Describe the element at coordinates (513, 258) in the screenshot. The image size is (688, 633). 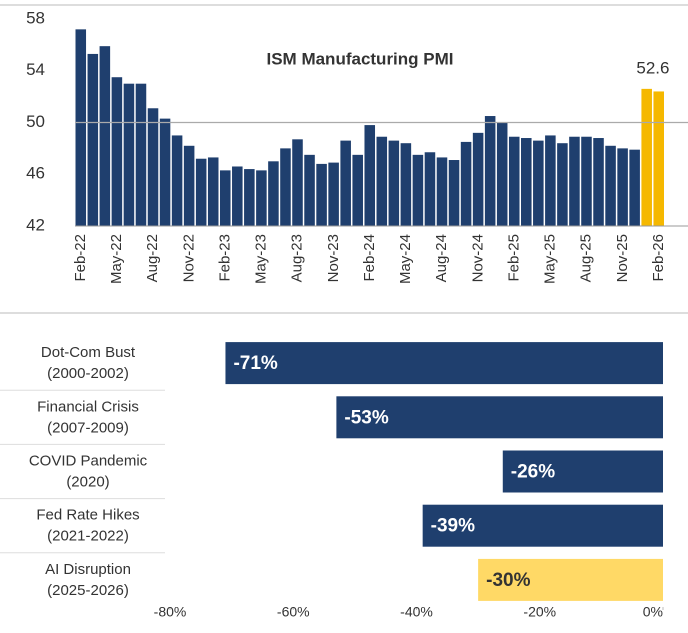
I see `x-tick-label: Feb-25` at that location.